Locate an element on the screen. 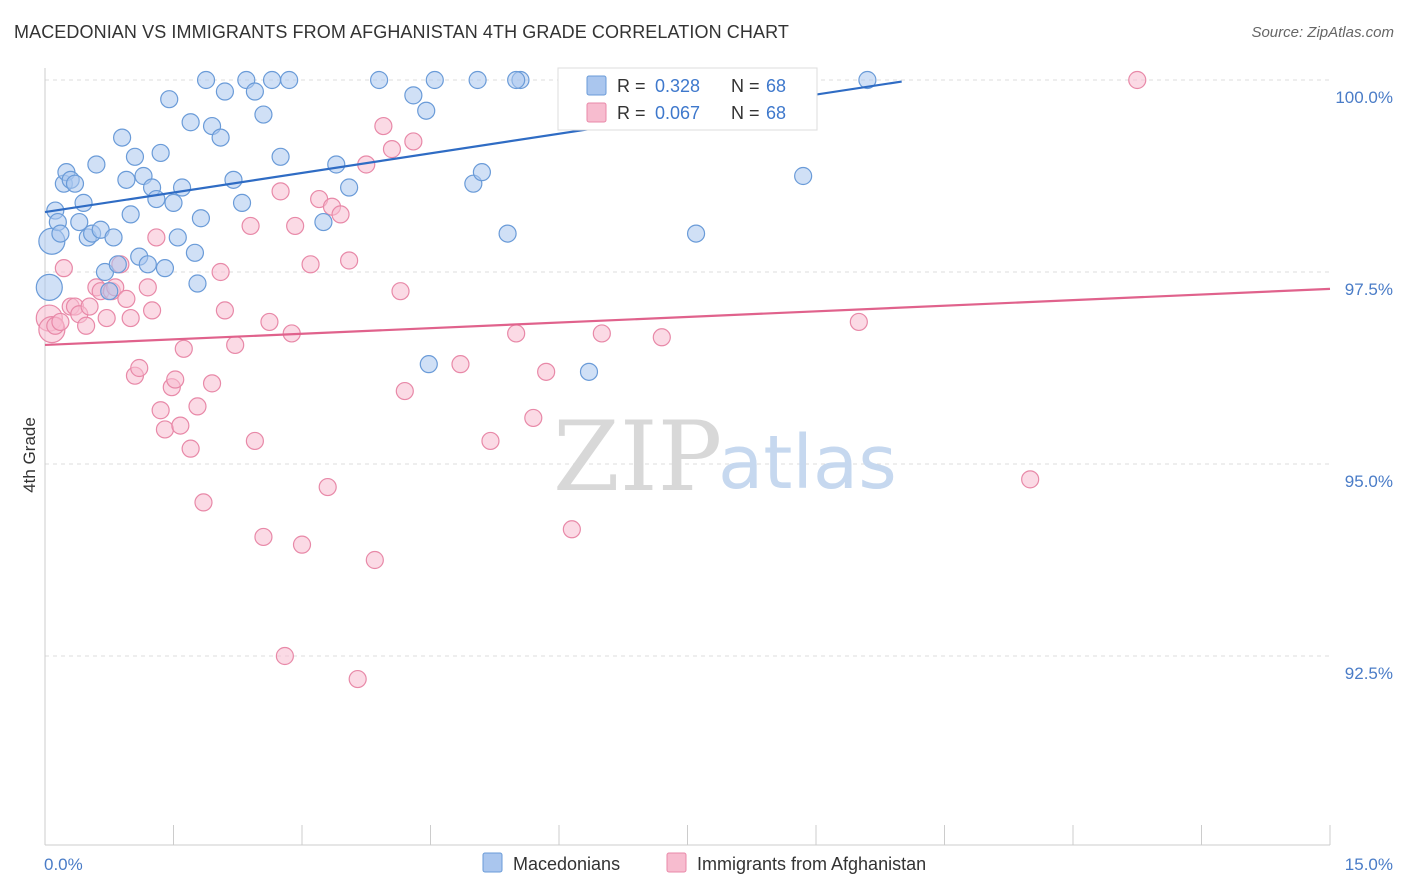  watermark-atlas: atlas is located at coordinates (807, 463).